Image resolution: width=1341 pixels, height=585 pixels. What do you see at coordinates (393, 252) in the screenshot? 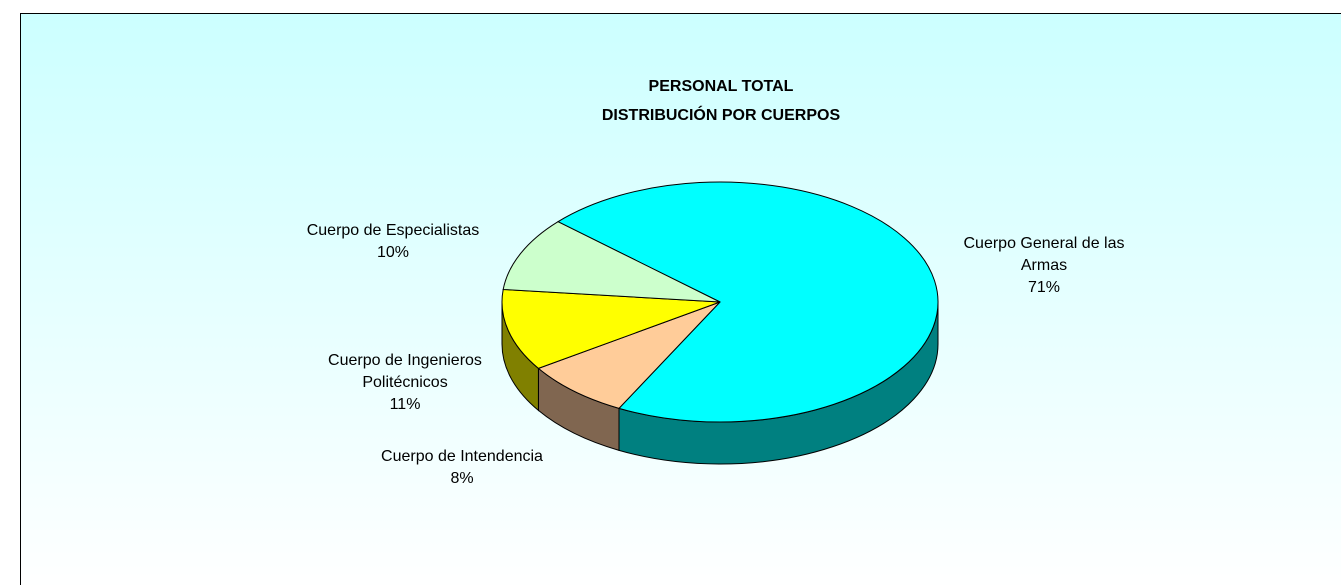
I see `value-label: 10%` at bounding box center [393, 252].